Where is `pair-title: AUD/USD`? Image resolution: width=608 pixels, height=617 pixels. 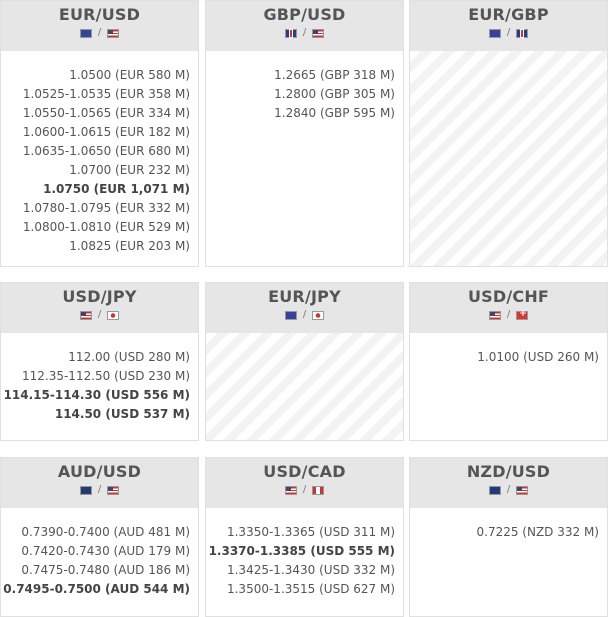 pair-title: AUD/USD is located at coordinates (99, 471).